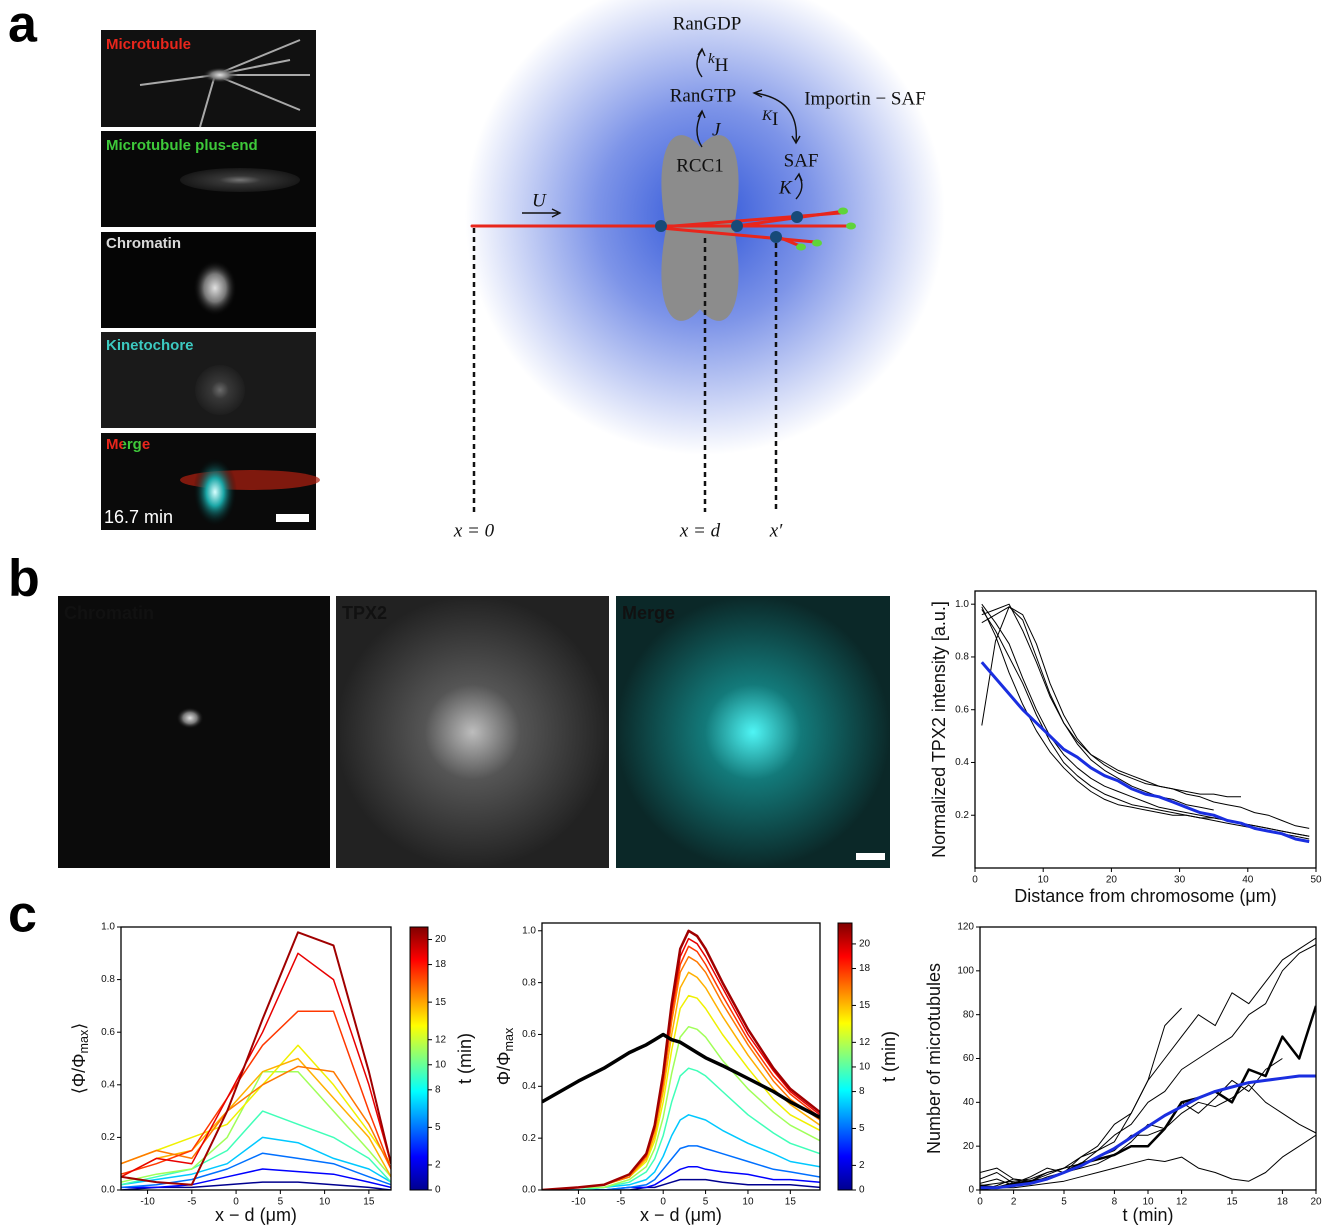  What do you see at coordinates (150, 345) in the screenshot?
I see `micrograph-label: Kinetochore` at bounding box center [150, 345].